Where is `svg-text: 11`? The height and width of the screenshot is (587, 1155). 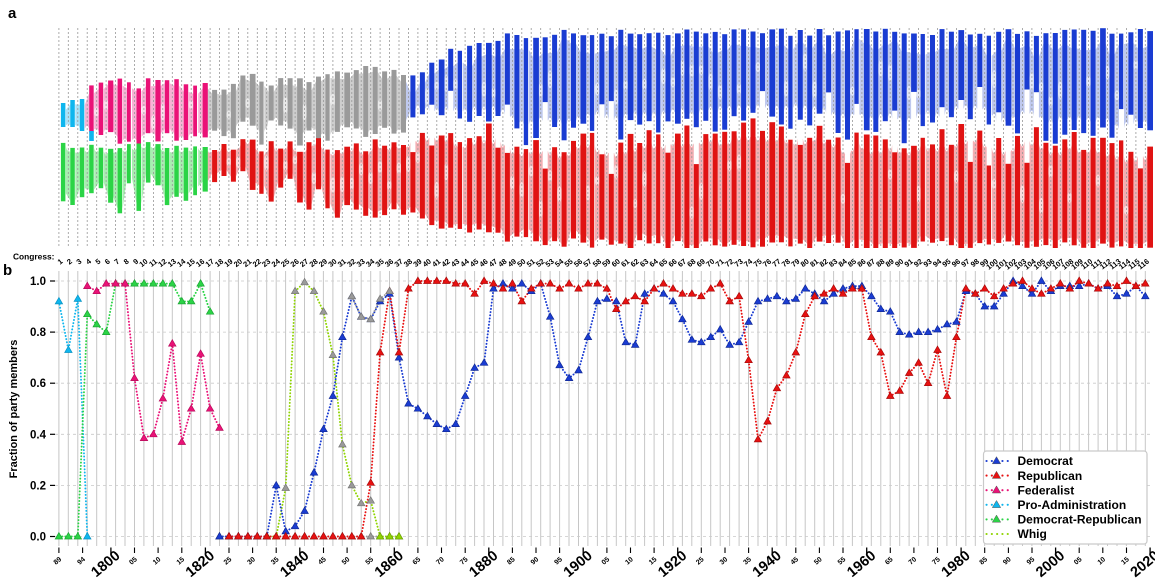
svg-text: 11 is located at coordinates (153, 263).